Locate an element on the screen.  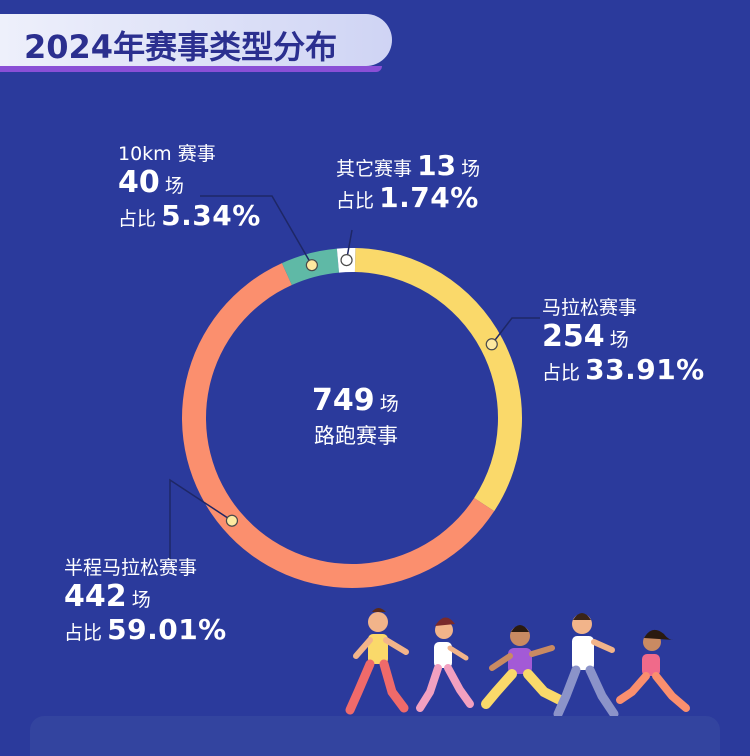
label-other-pct: 1.74% is located at coordinates (429, 198).